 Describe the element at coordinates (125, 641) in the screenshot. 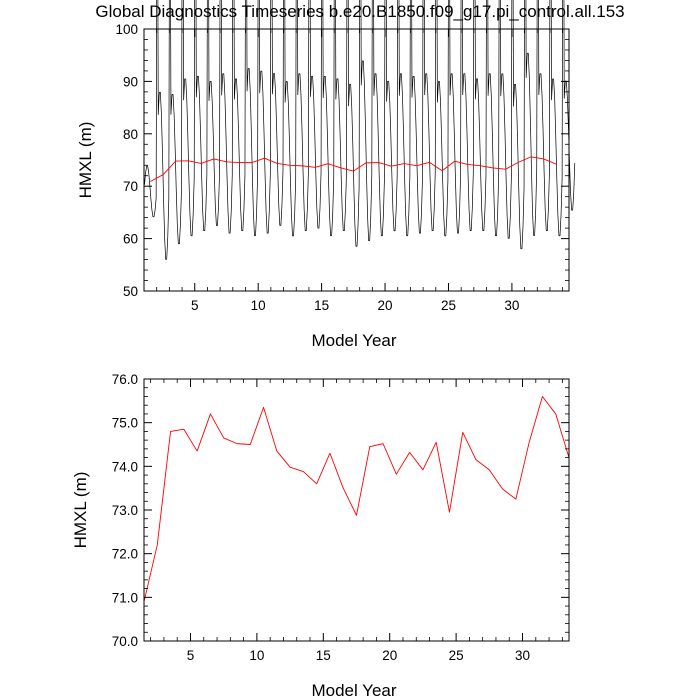

I see `y-tick-label: 70.0` at that location.